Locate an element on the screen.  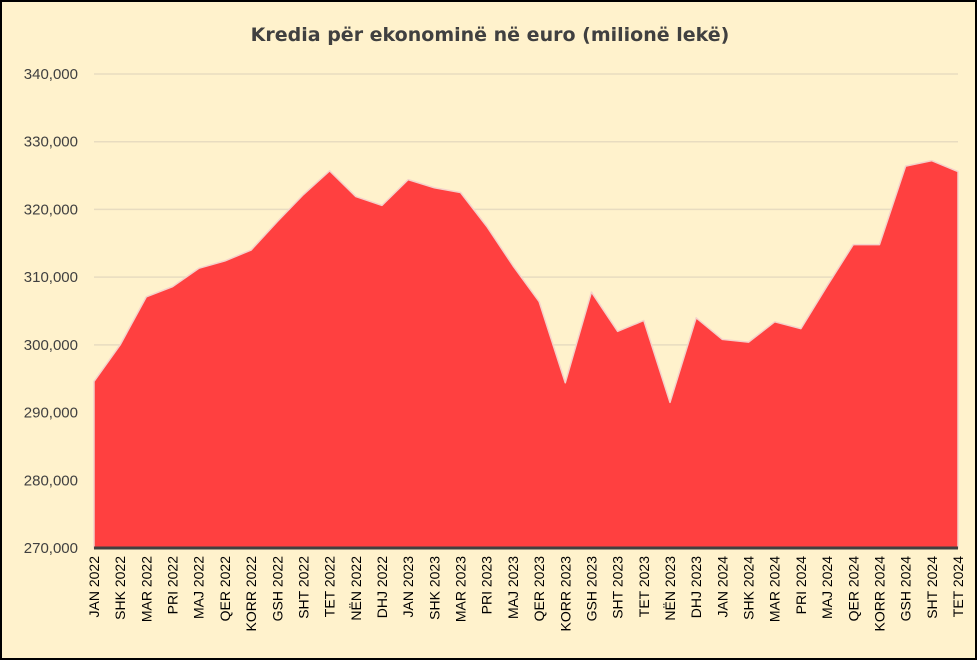
x-tick-label: PRI 2024 is located at coordinates (801, 585).